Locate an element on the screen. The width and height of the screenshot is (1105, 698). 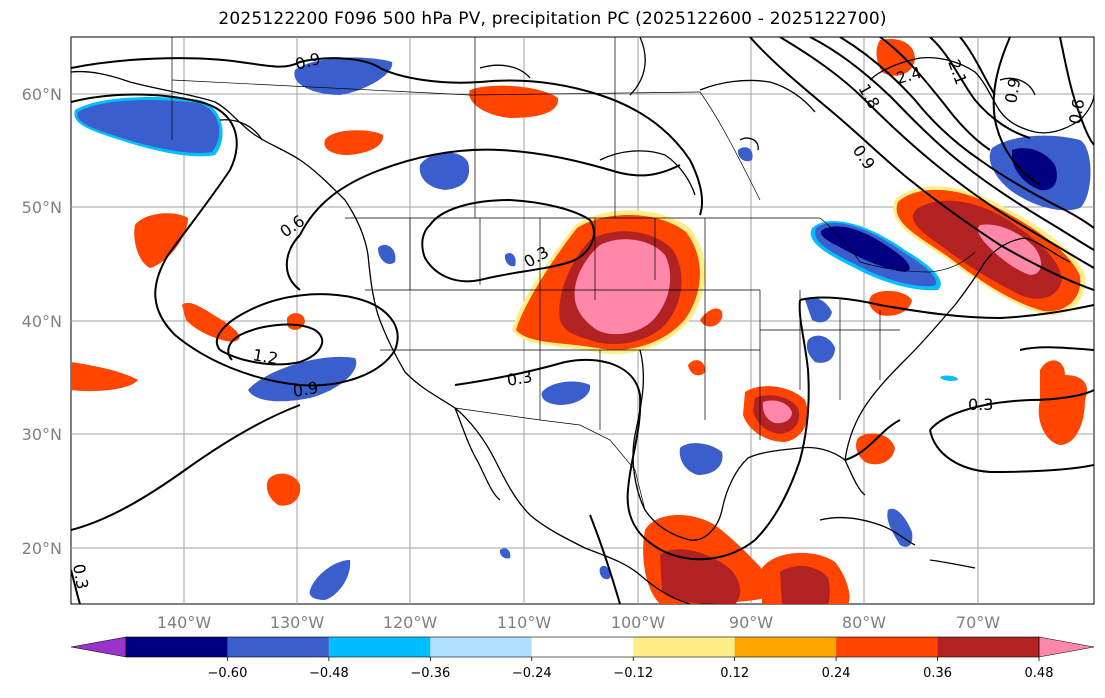
precip-blob-pacific-w is located at coordinates (161, 240).